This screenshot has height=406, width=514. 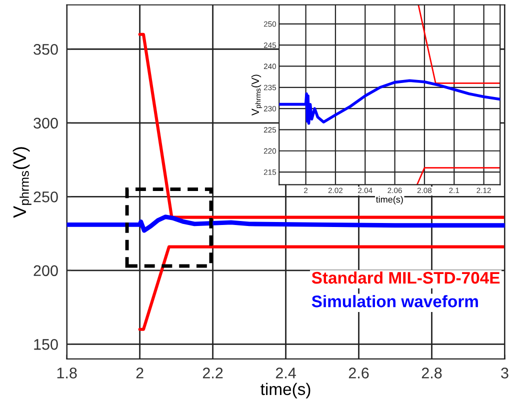 I want to click on x-tick-label: 1.8, so click(x=67, y=373).